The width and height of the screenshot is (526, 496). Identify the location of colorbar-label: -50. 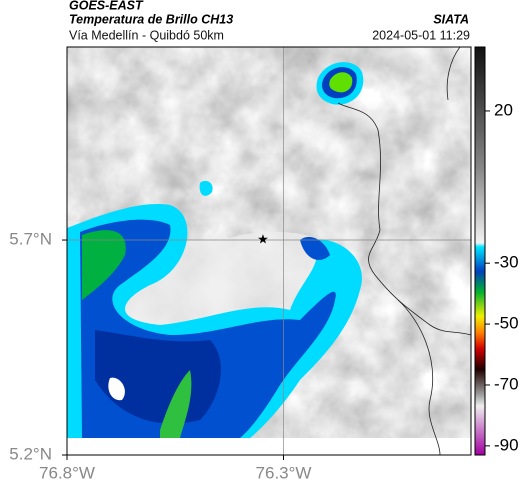
(506, 323).